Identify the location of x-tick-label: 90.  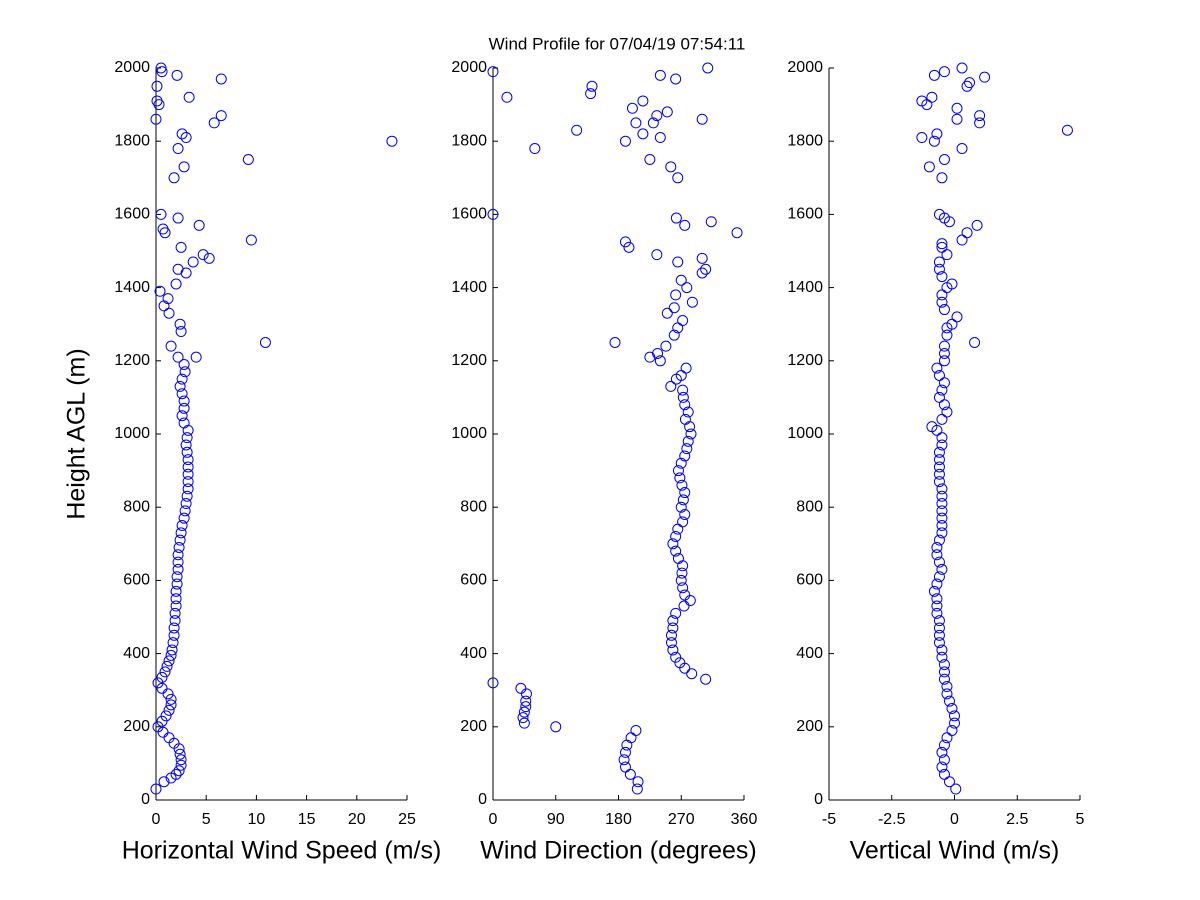
(556, 819).